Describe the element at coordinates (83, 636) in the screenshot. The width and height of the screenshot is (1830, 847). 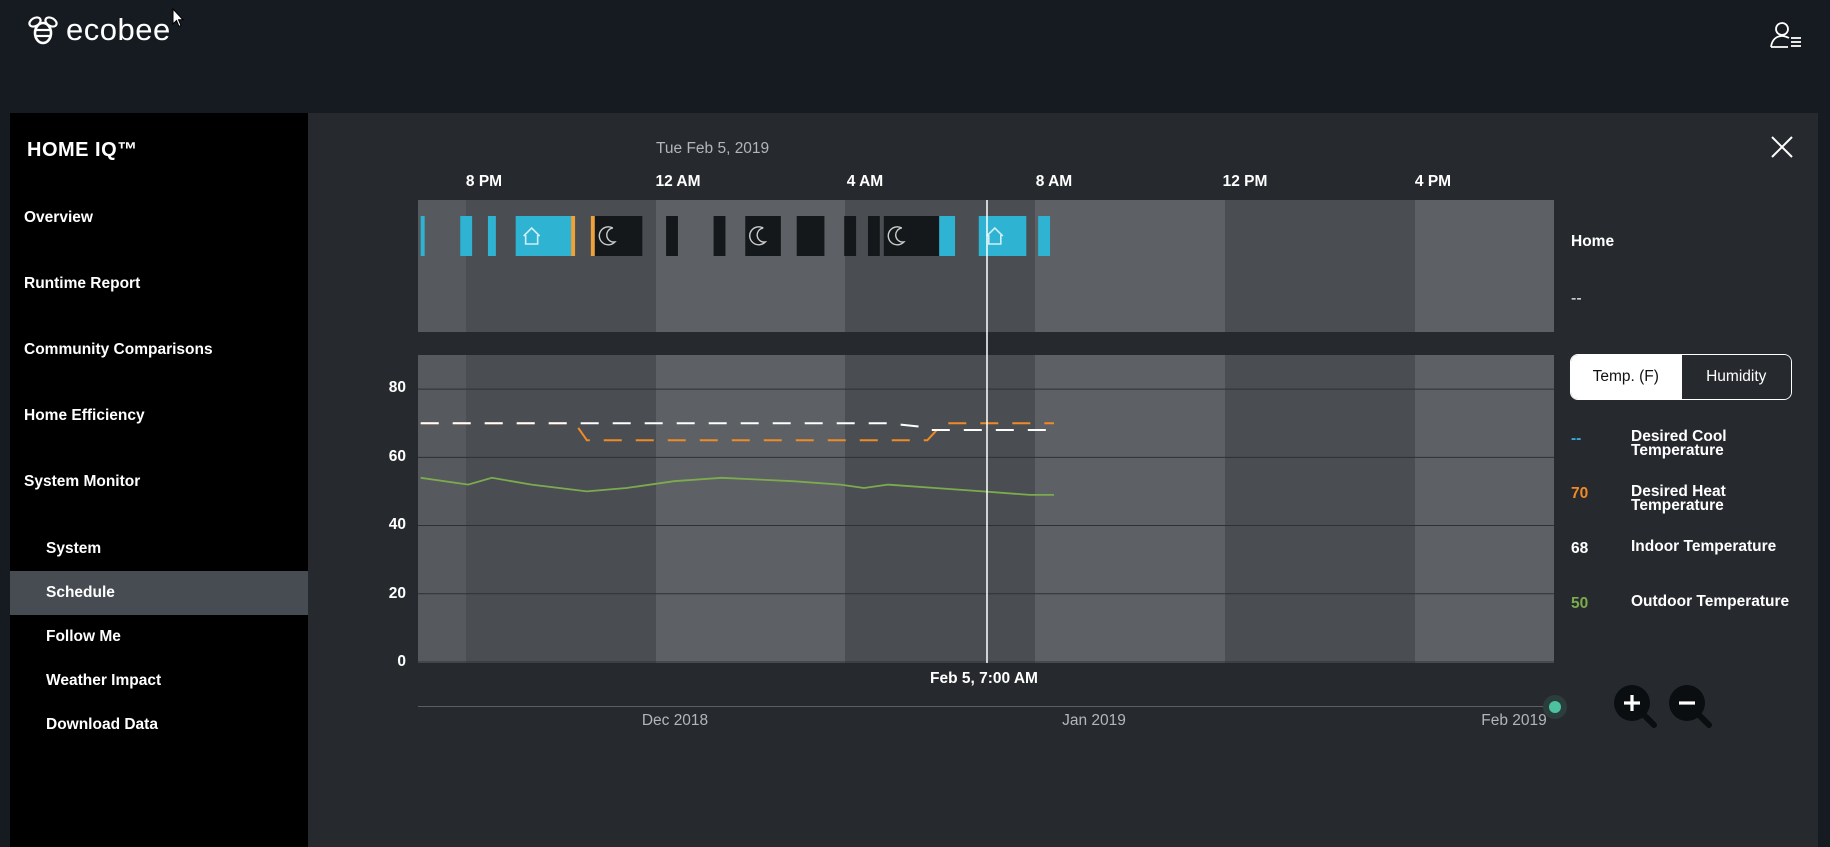
I see `subnav-follow-me: Follow Me` at that location.